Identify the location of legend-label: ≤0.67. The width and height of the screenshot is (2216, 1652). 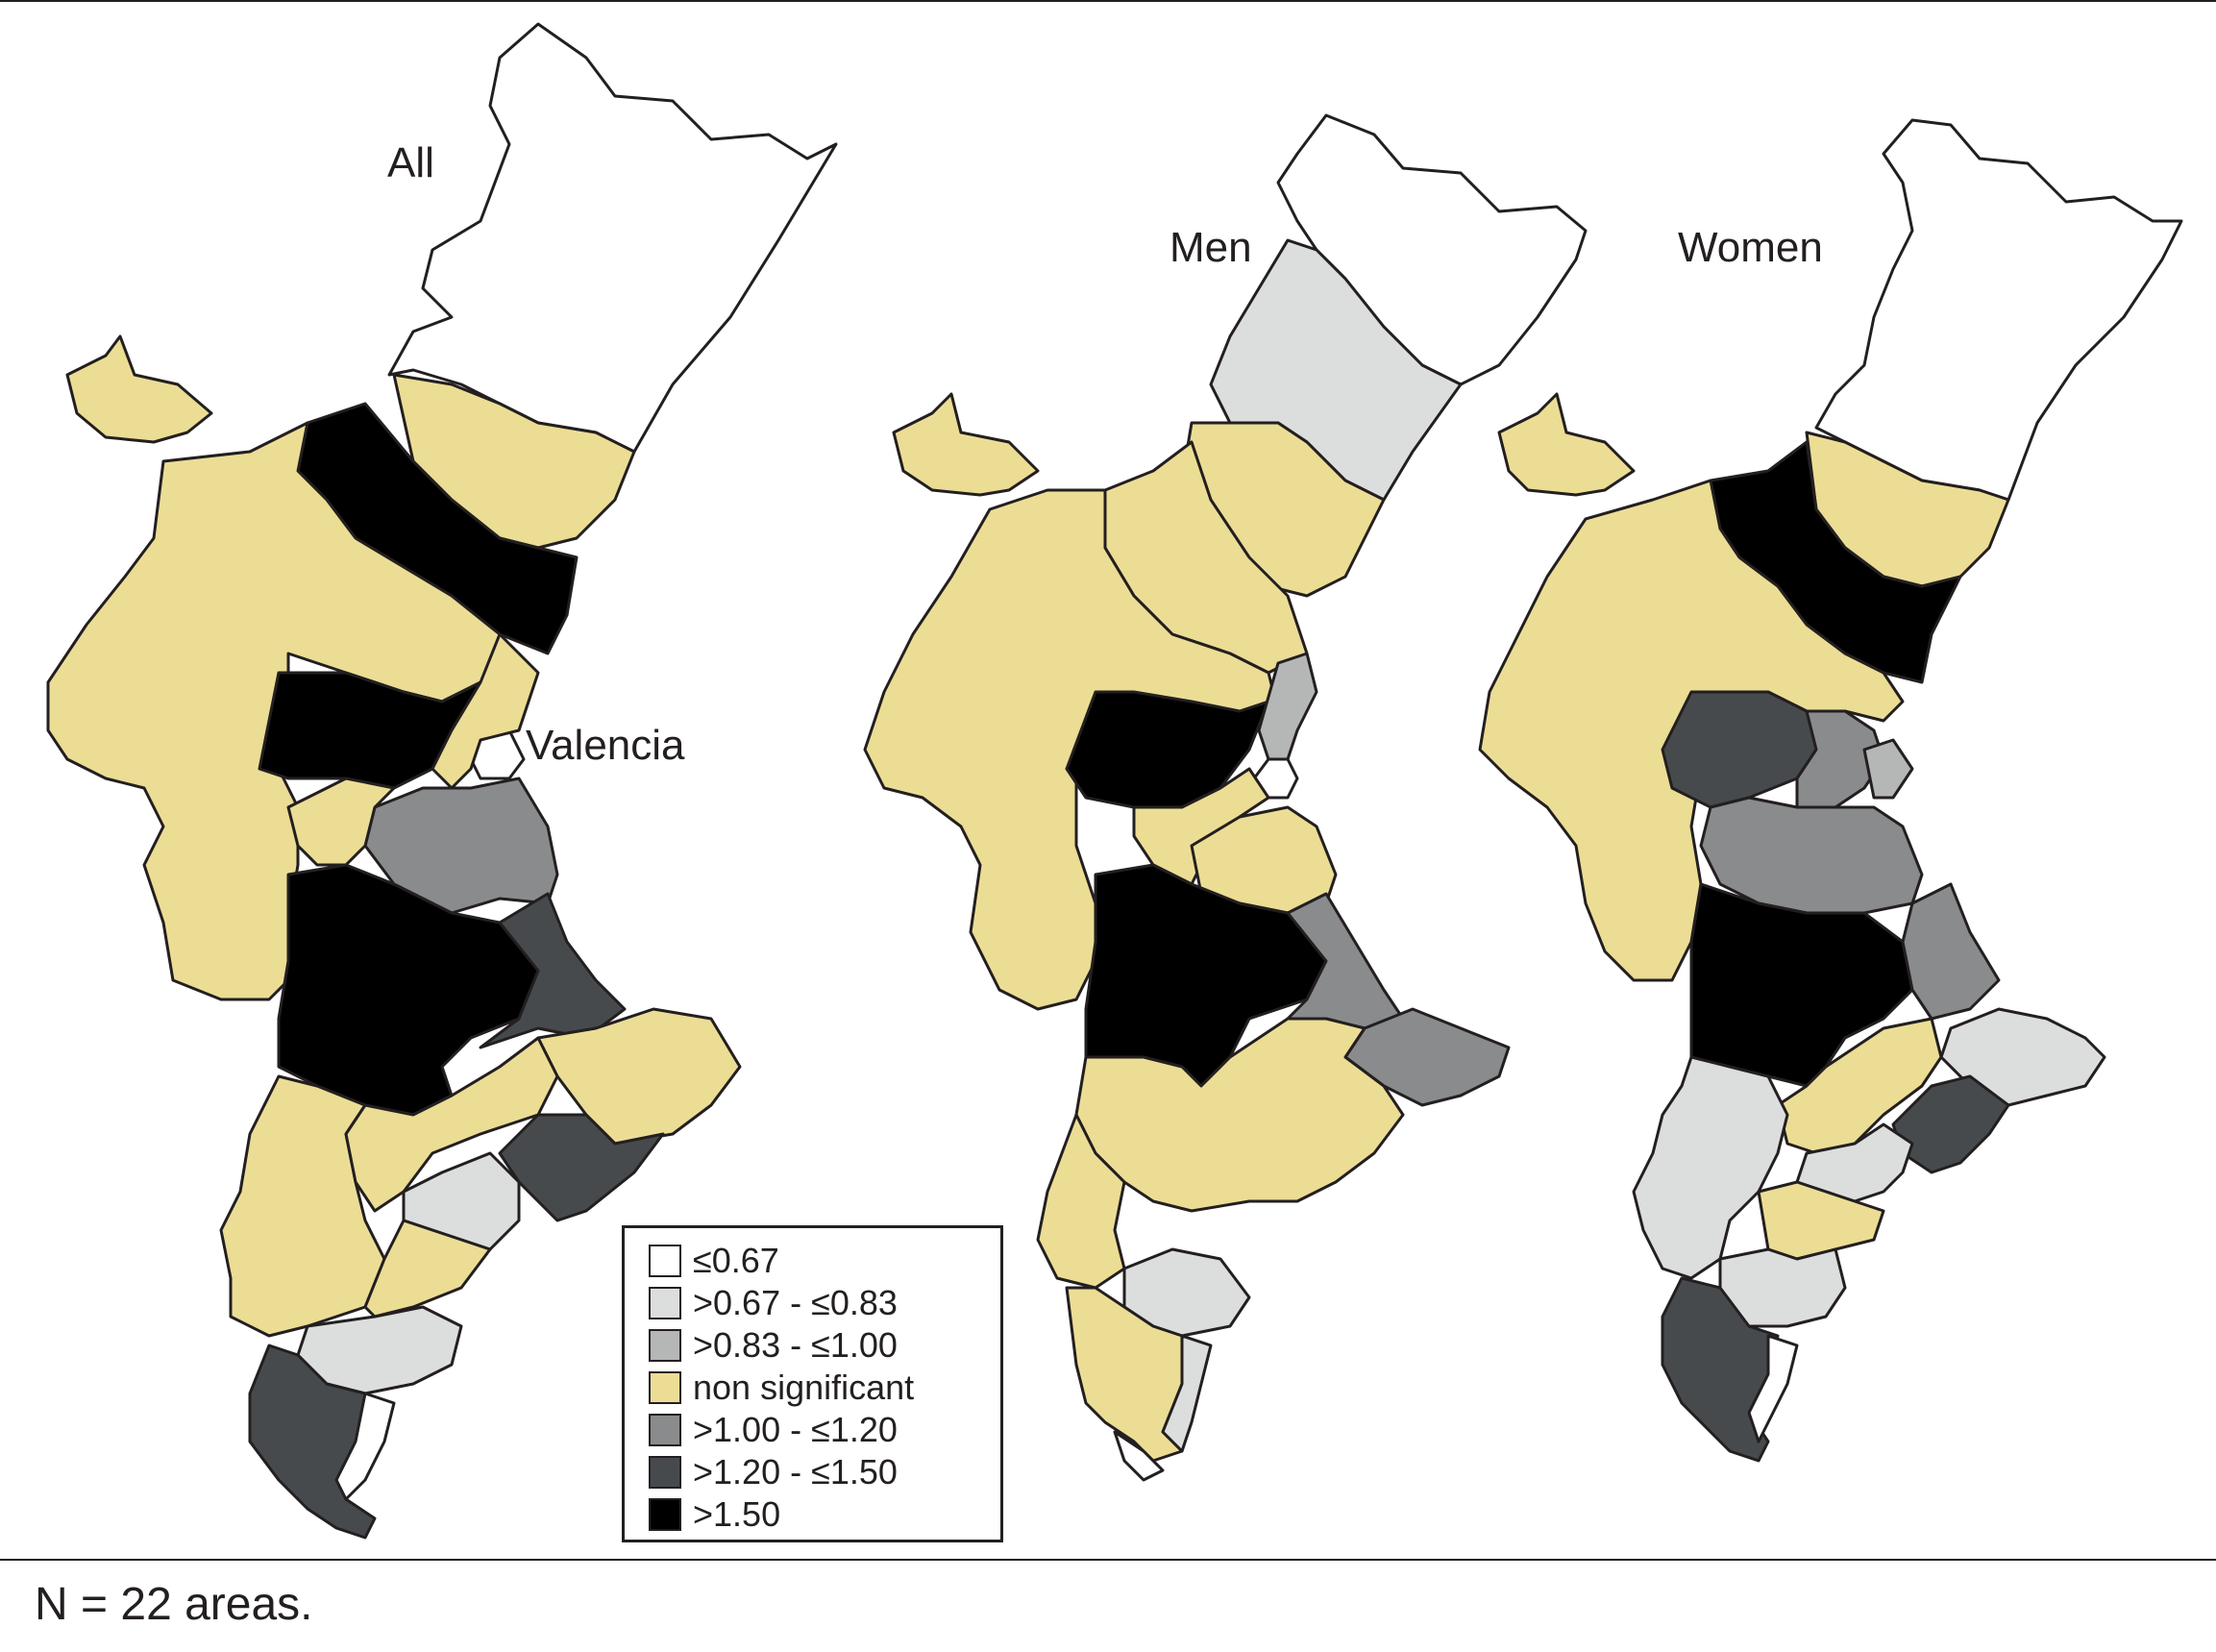
(736, 1260).